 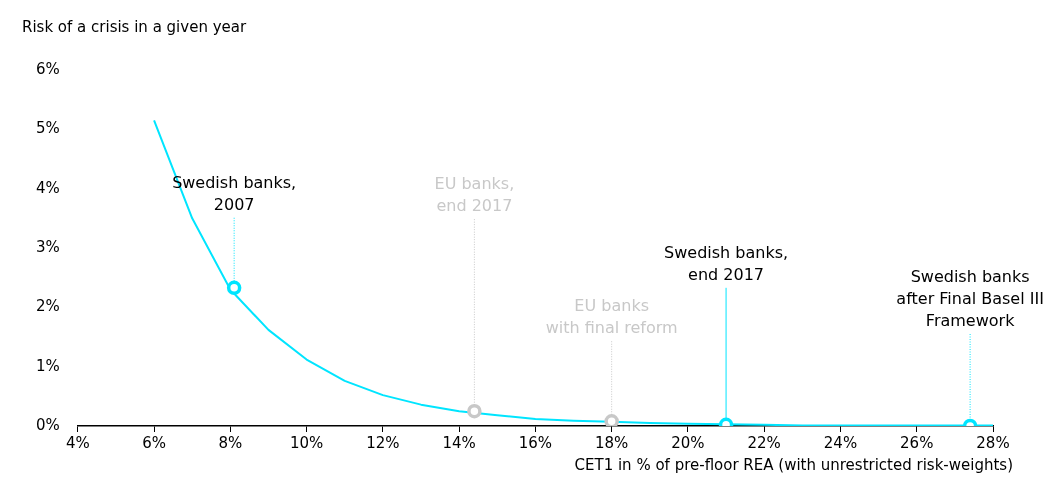 What do you see at coordinates (230, 442) in the screenshot?
I see `x-tick-label: 8%` at bounding box center [230, 442].